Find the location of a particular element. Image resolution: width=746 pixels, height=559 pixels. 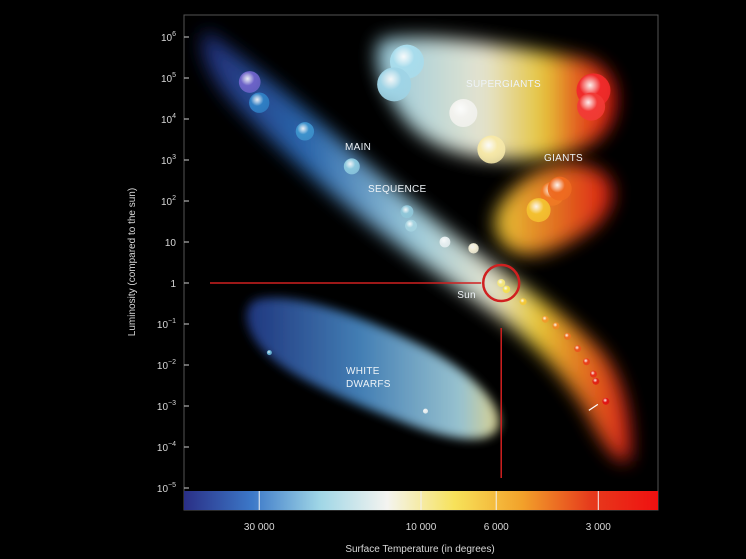

y-tick-exponent: 3 is located at coordinates (174, 157).